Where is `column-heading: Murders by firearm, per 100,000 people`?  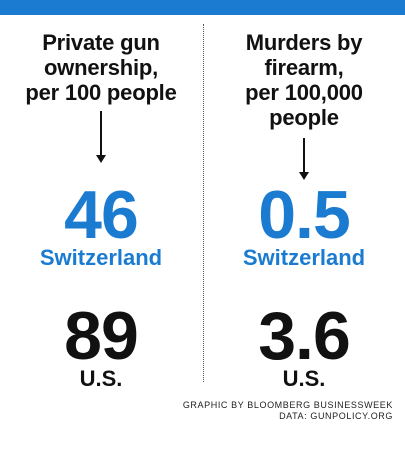
column-heading: Murders by firearm, per 100,000 people is located at coordinates (304, 80).